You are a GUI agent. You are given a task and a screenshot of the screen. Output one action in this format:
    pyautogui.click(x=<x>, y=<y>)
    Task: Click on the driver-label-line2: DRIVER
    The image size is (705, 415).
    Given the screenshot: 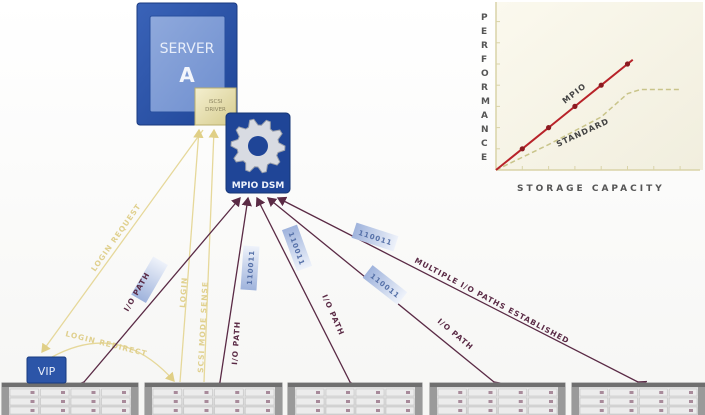 What is the action you would take?
    pyautogui.click(x=215, y=110)
    